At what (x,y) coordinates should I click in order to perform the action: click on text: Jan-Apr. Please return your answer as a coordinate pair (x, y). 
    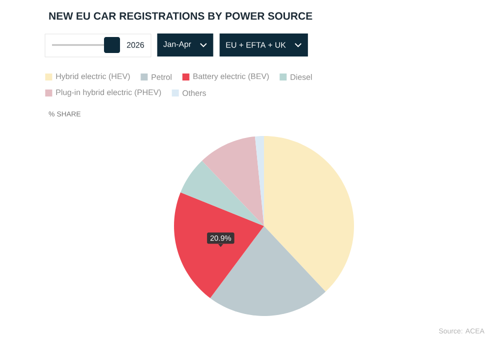
    Looking at the image, I should click on (177, 45).